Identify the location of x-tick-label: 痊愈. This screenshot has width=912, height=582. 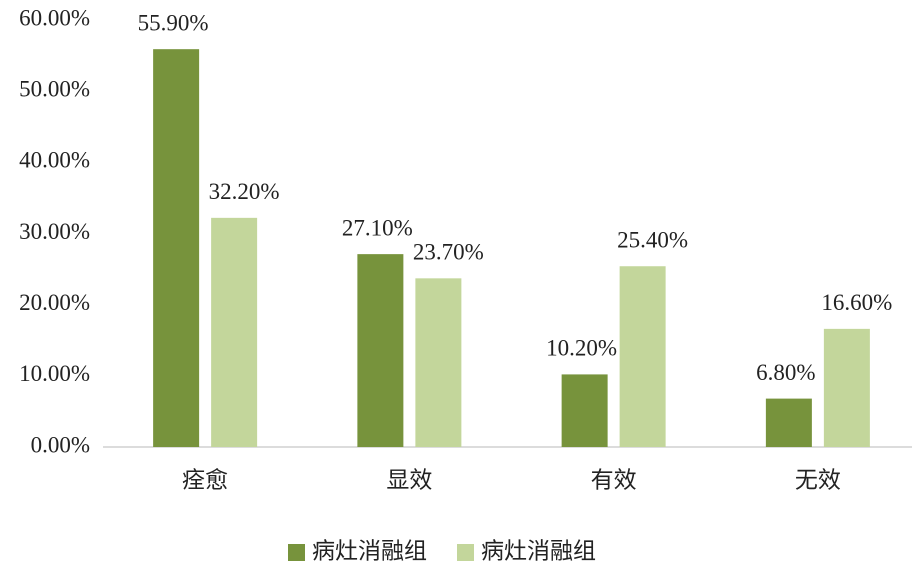
(205, 479).